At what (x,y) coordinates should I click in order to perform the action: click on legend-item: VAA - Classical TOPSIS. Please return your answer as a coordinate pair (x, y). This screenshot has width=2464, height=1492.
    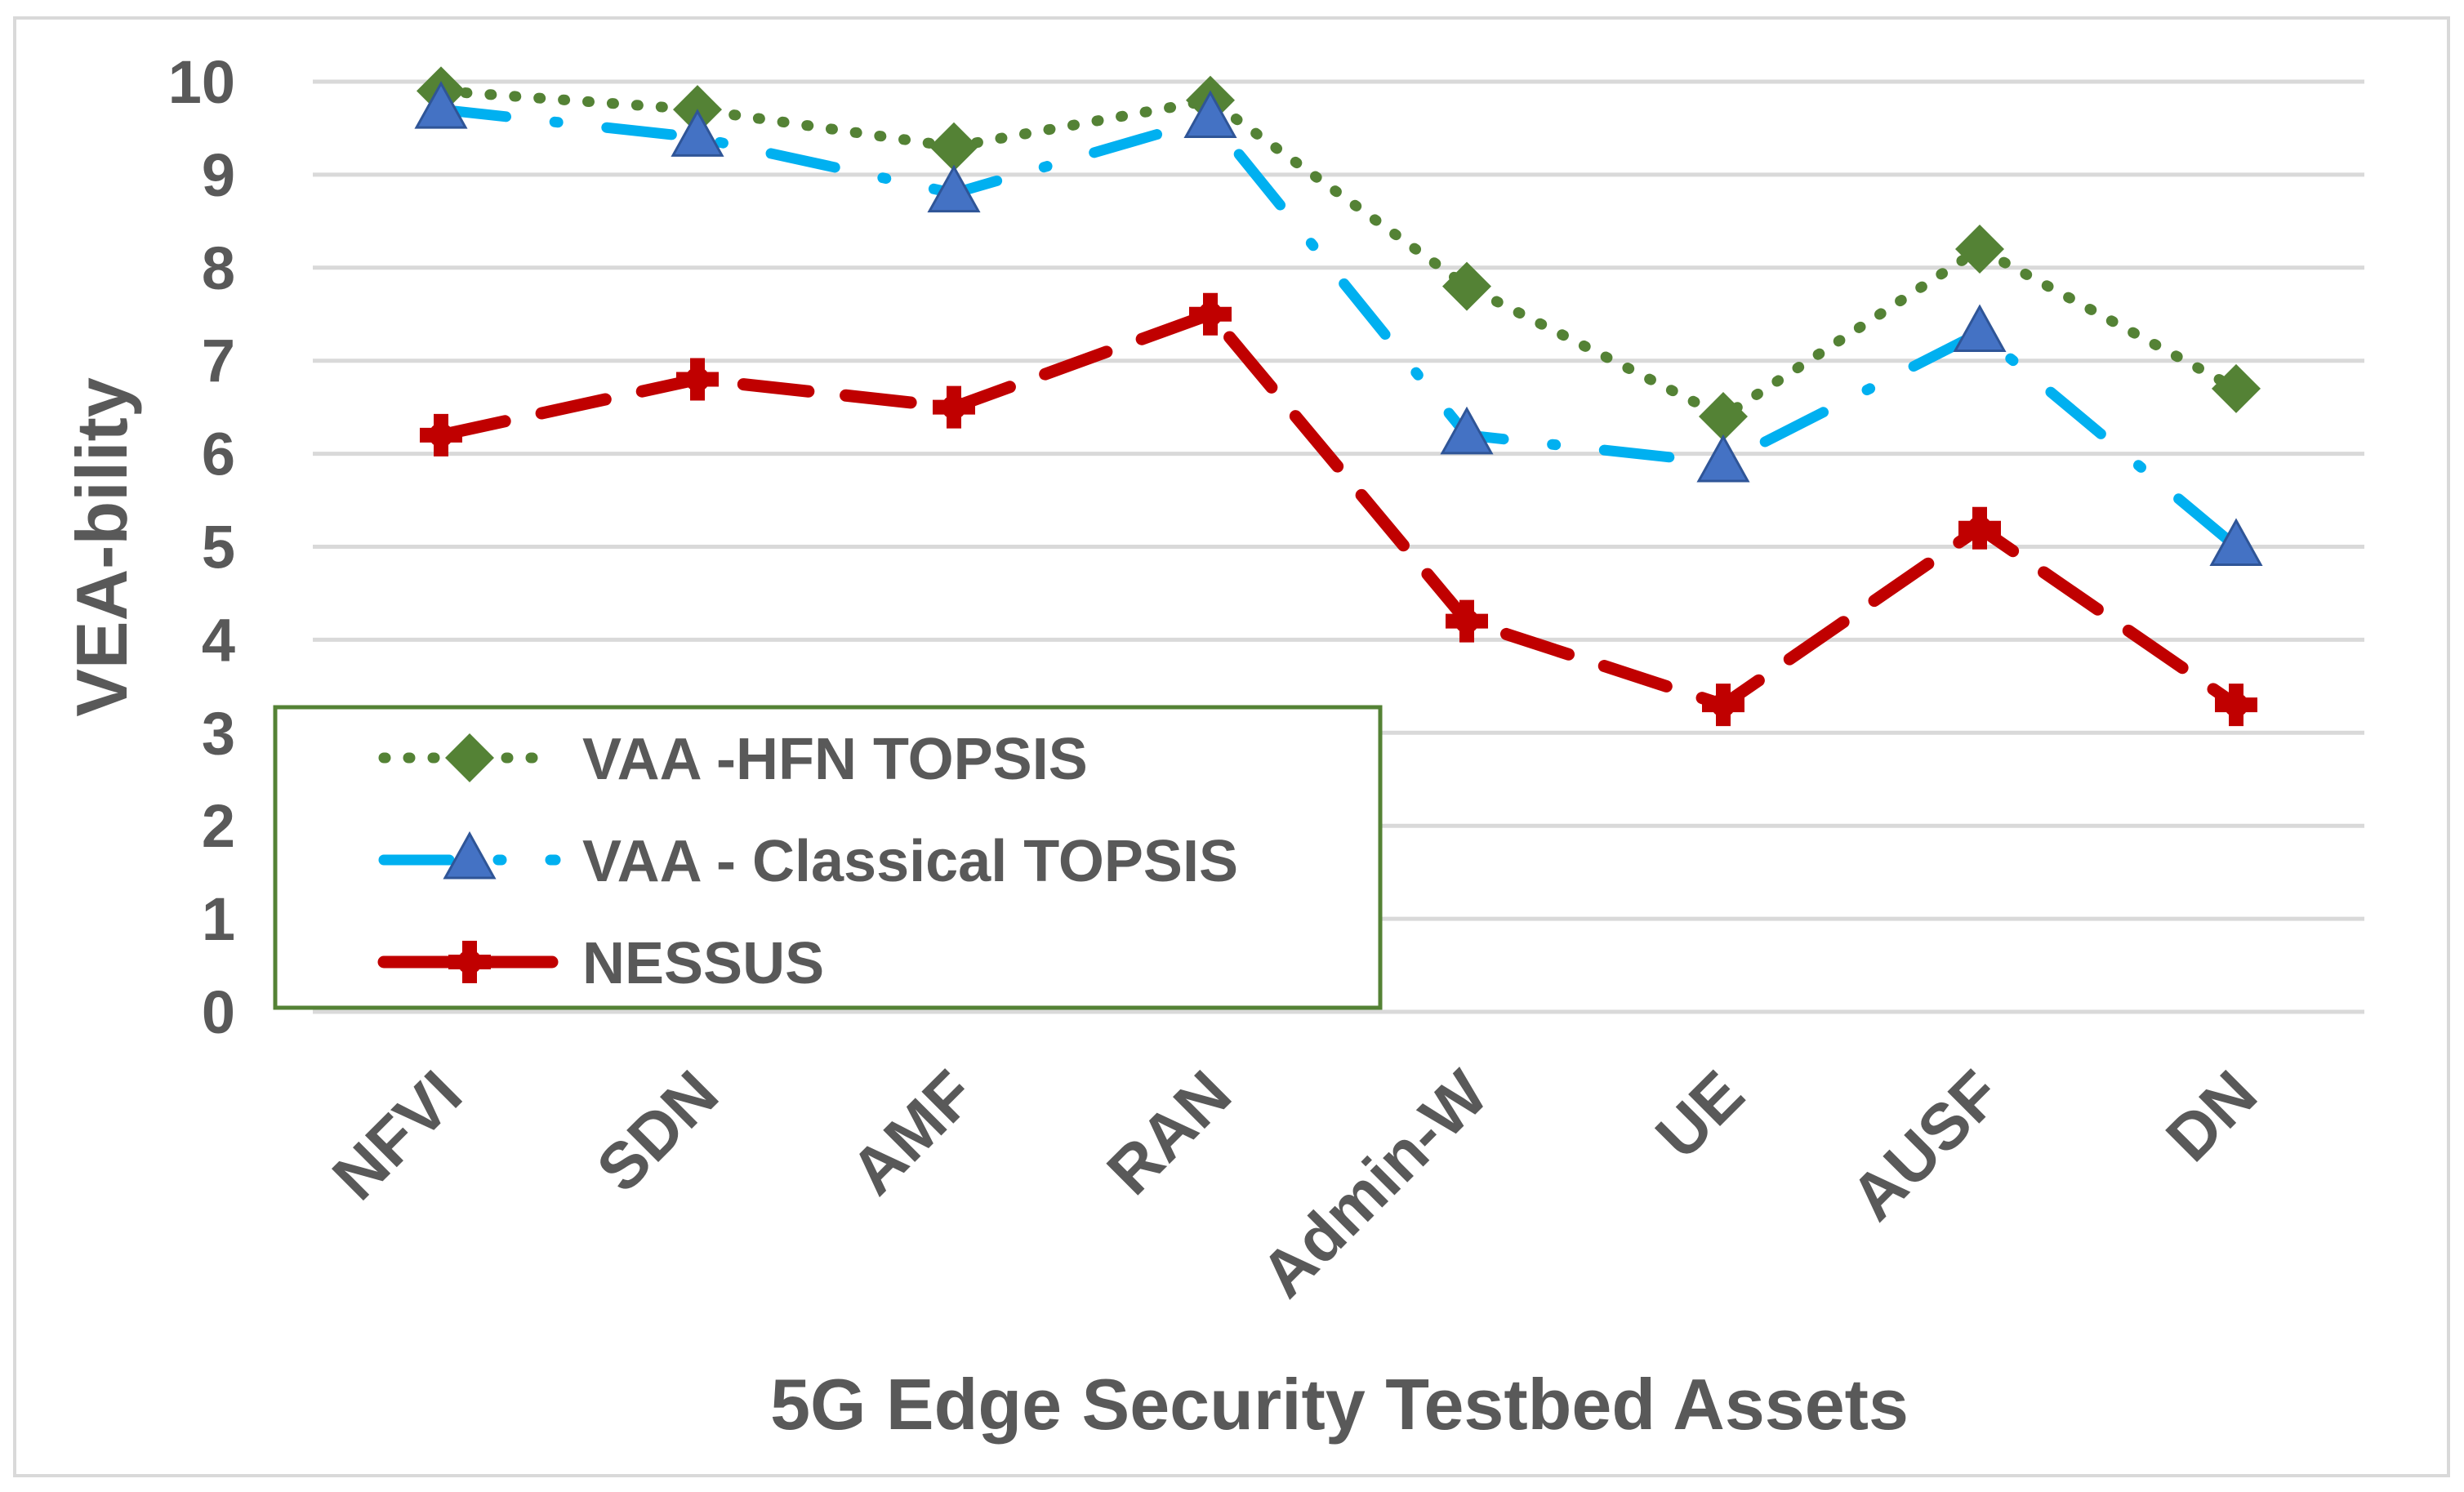
    Looking at the image, I should click on (808, 861).